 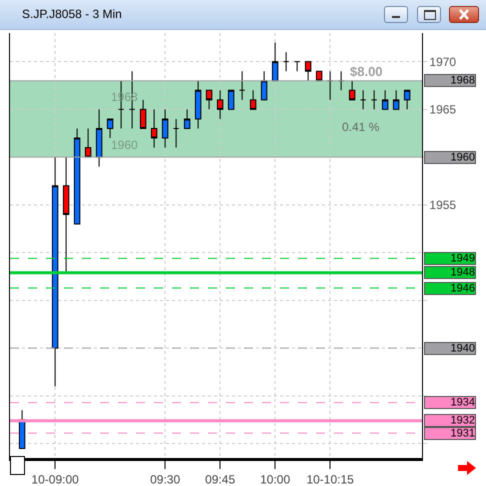 What do you see at coordinates (462, 348) in the screenshot?
I see `ref-line-label: 1940` at bounding box center [462, 348].